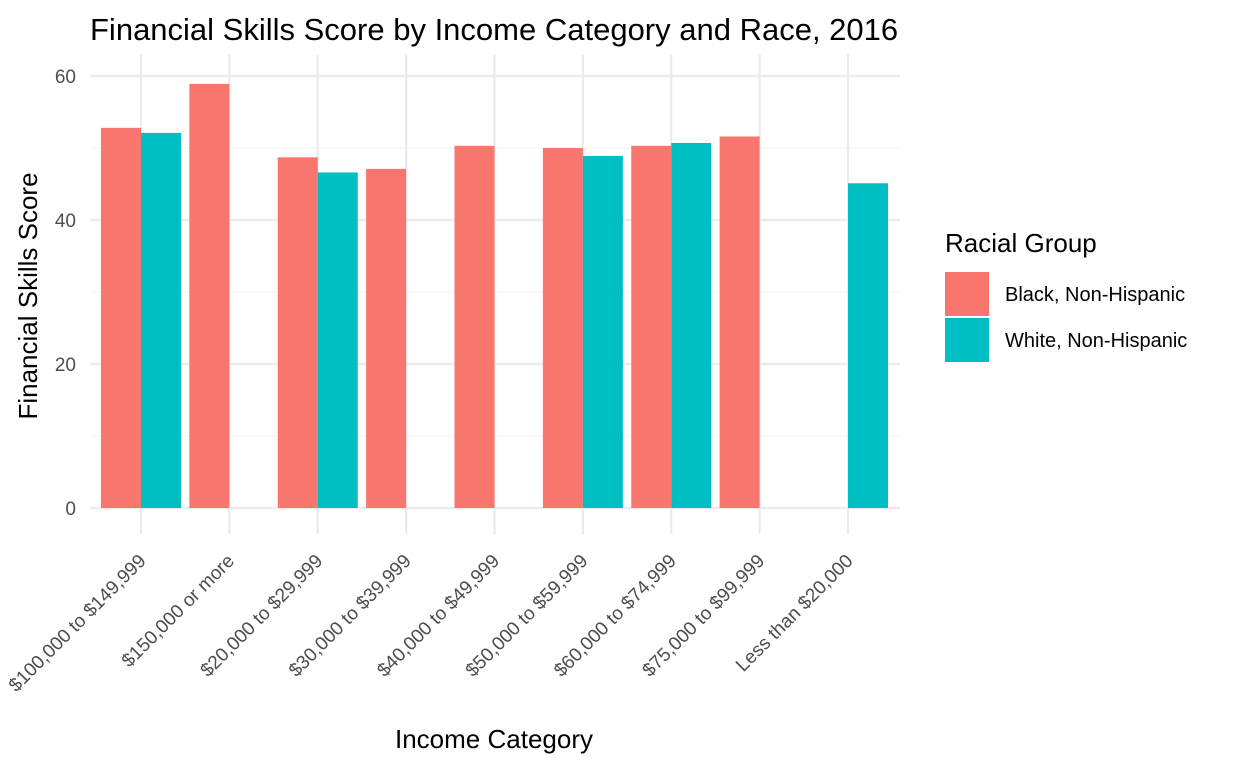 The width and height of the screenshot is (1248, 768). I want to click on y-tick-label: 20, so click(65, 365).